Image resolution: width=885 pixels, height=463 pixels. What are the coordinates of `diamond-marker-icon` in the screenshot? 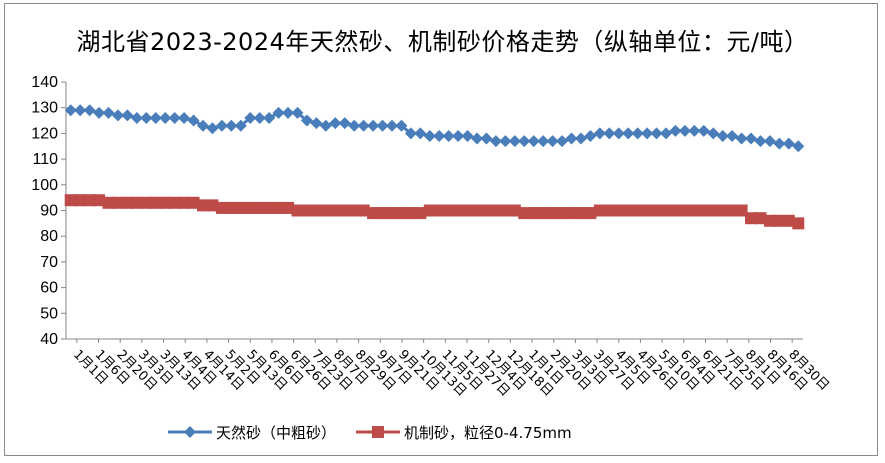 It's located at (190, 432).